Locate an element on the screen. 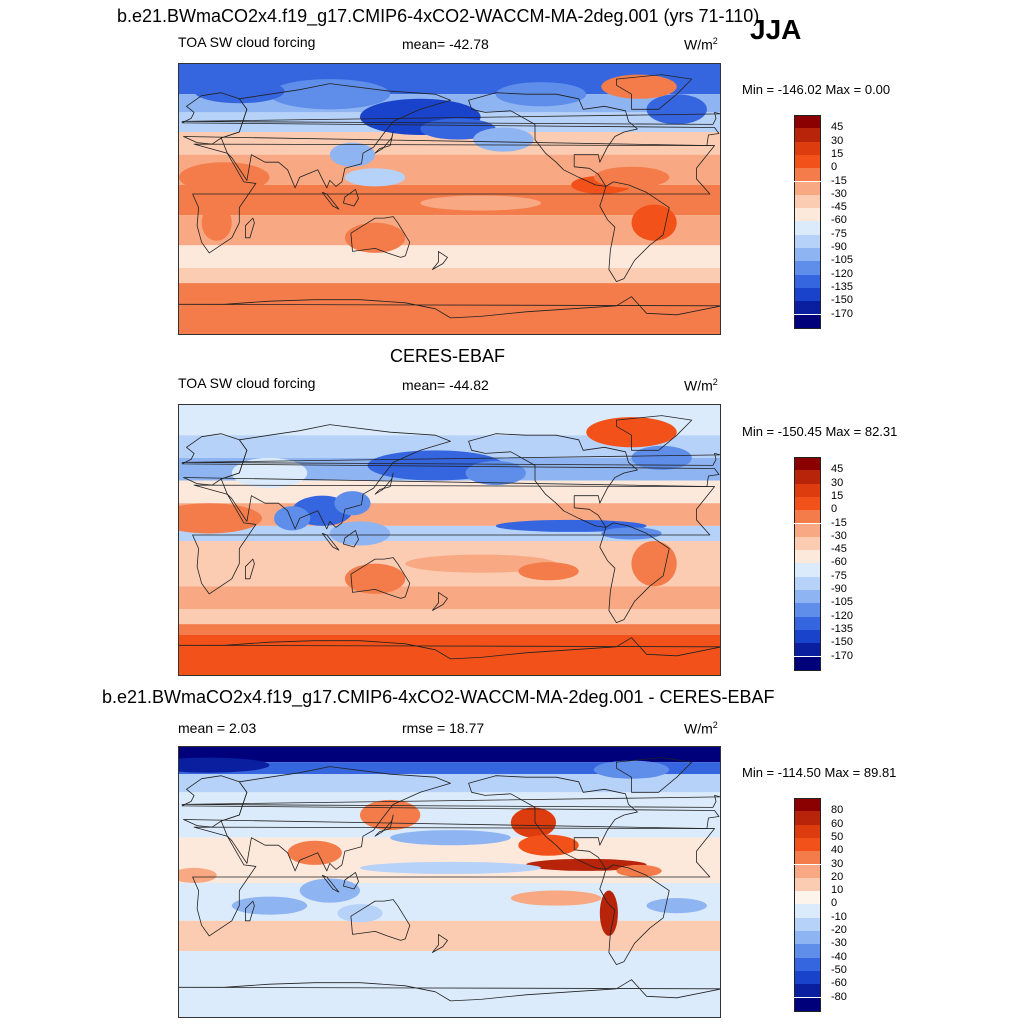 Image resolution: width=1024 pixels, height=1024 pixels. panel-1-mean: mean= -42.78 is located at coordinates (445, 44).